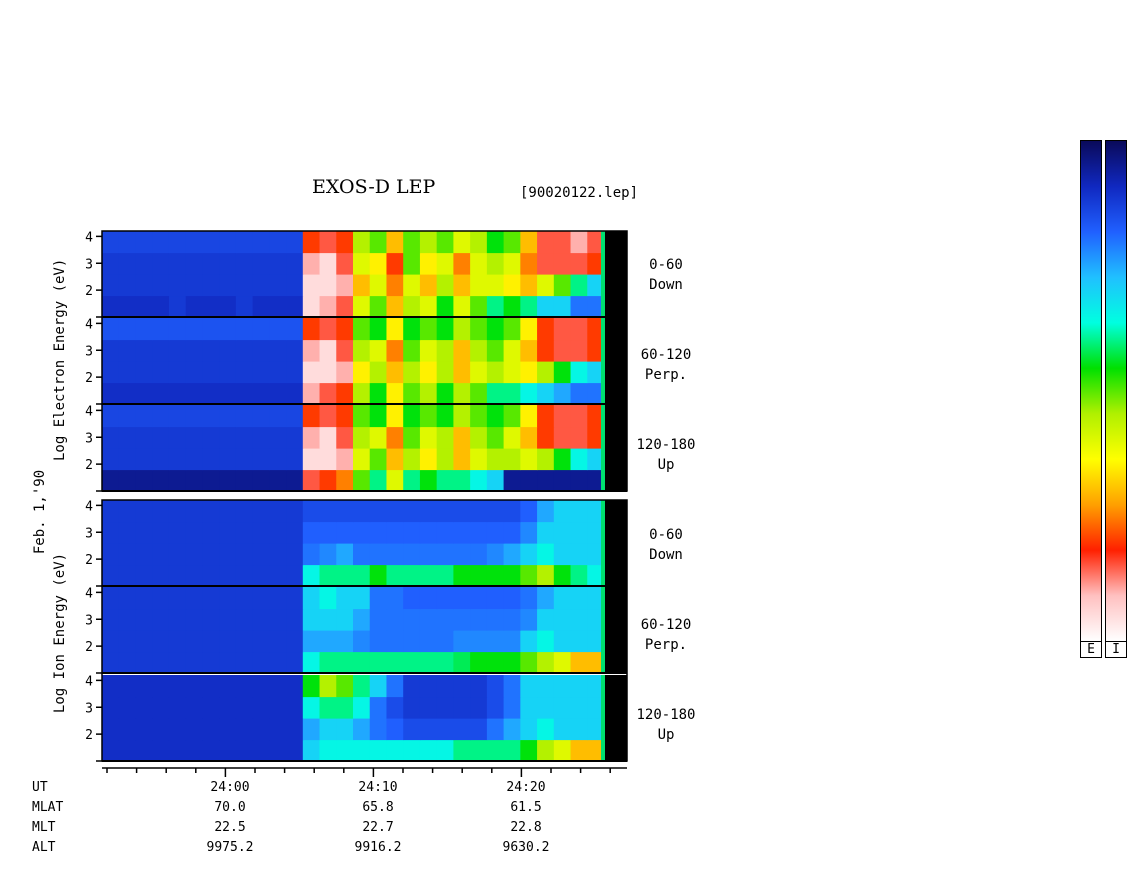 The height and width of the screenshot is (875, 1130). Describe the element at coordinates (356, 543) in the screenshot. I see `spectrogram-panel: 2 3 4` at that location.